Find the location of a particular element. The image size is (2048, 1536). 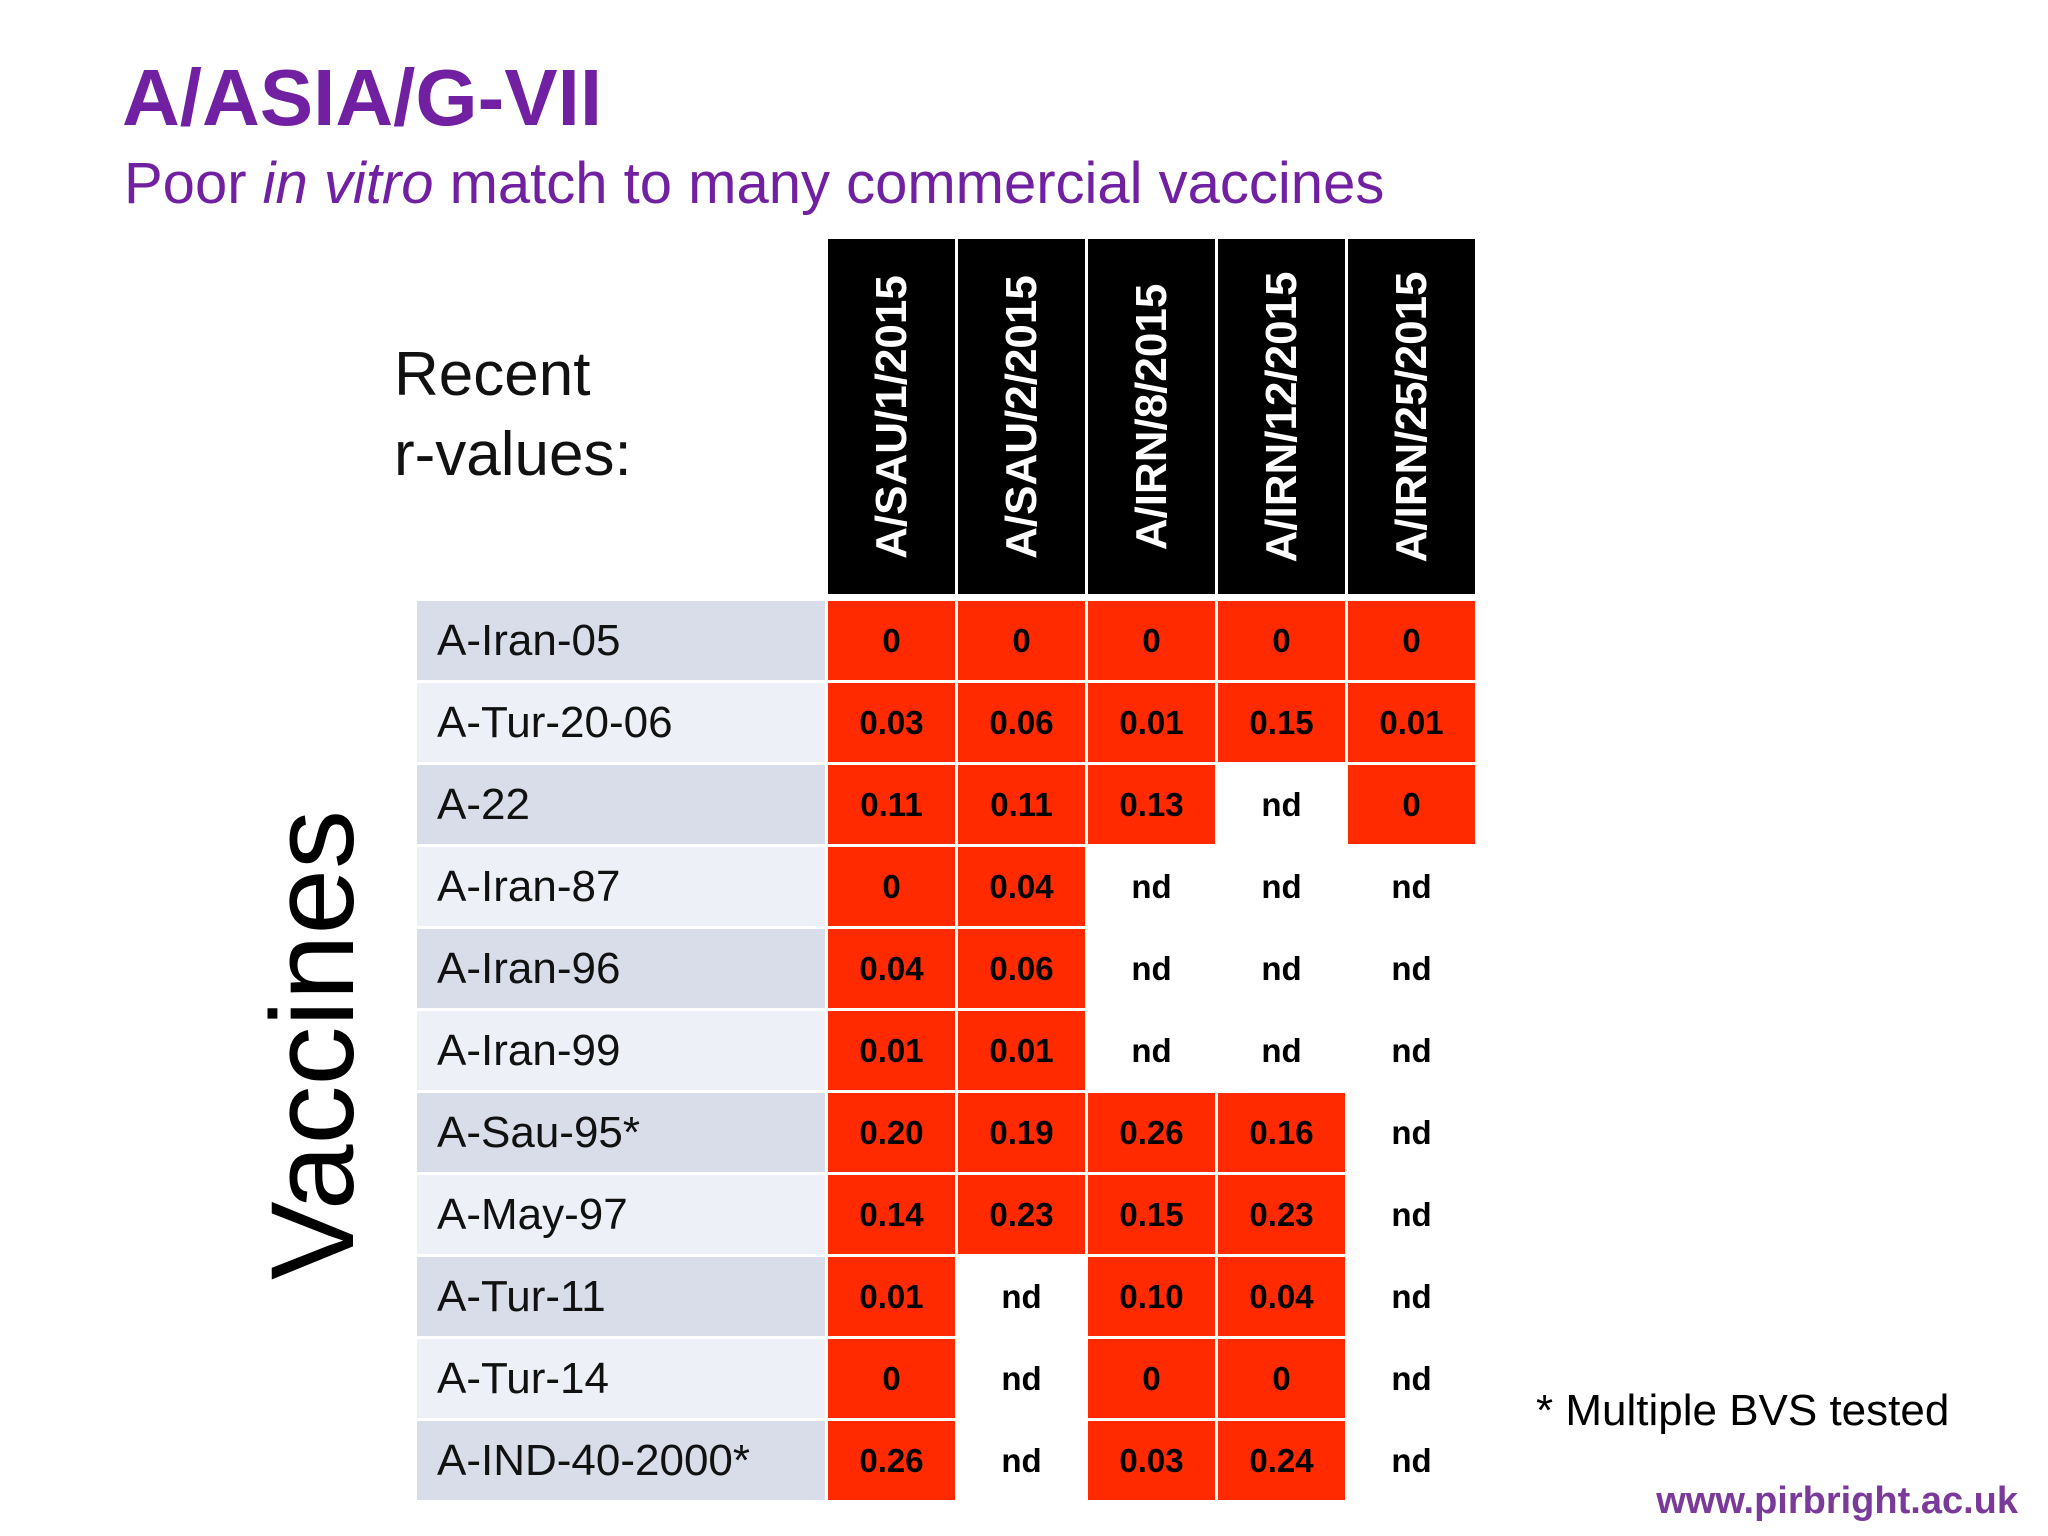

table-cell: 0.14 is located at coordinates (891, 1214).